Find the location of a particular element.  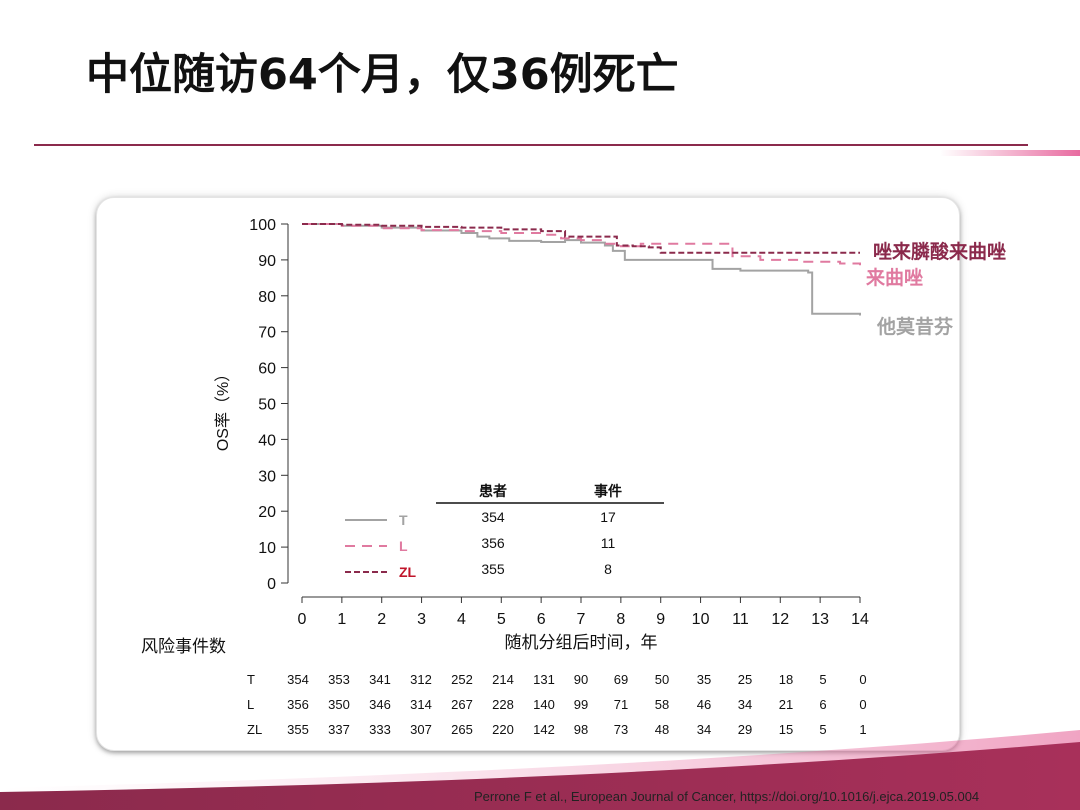

risk-cell: 69 is located at coordinates (621, 679).